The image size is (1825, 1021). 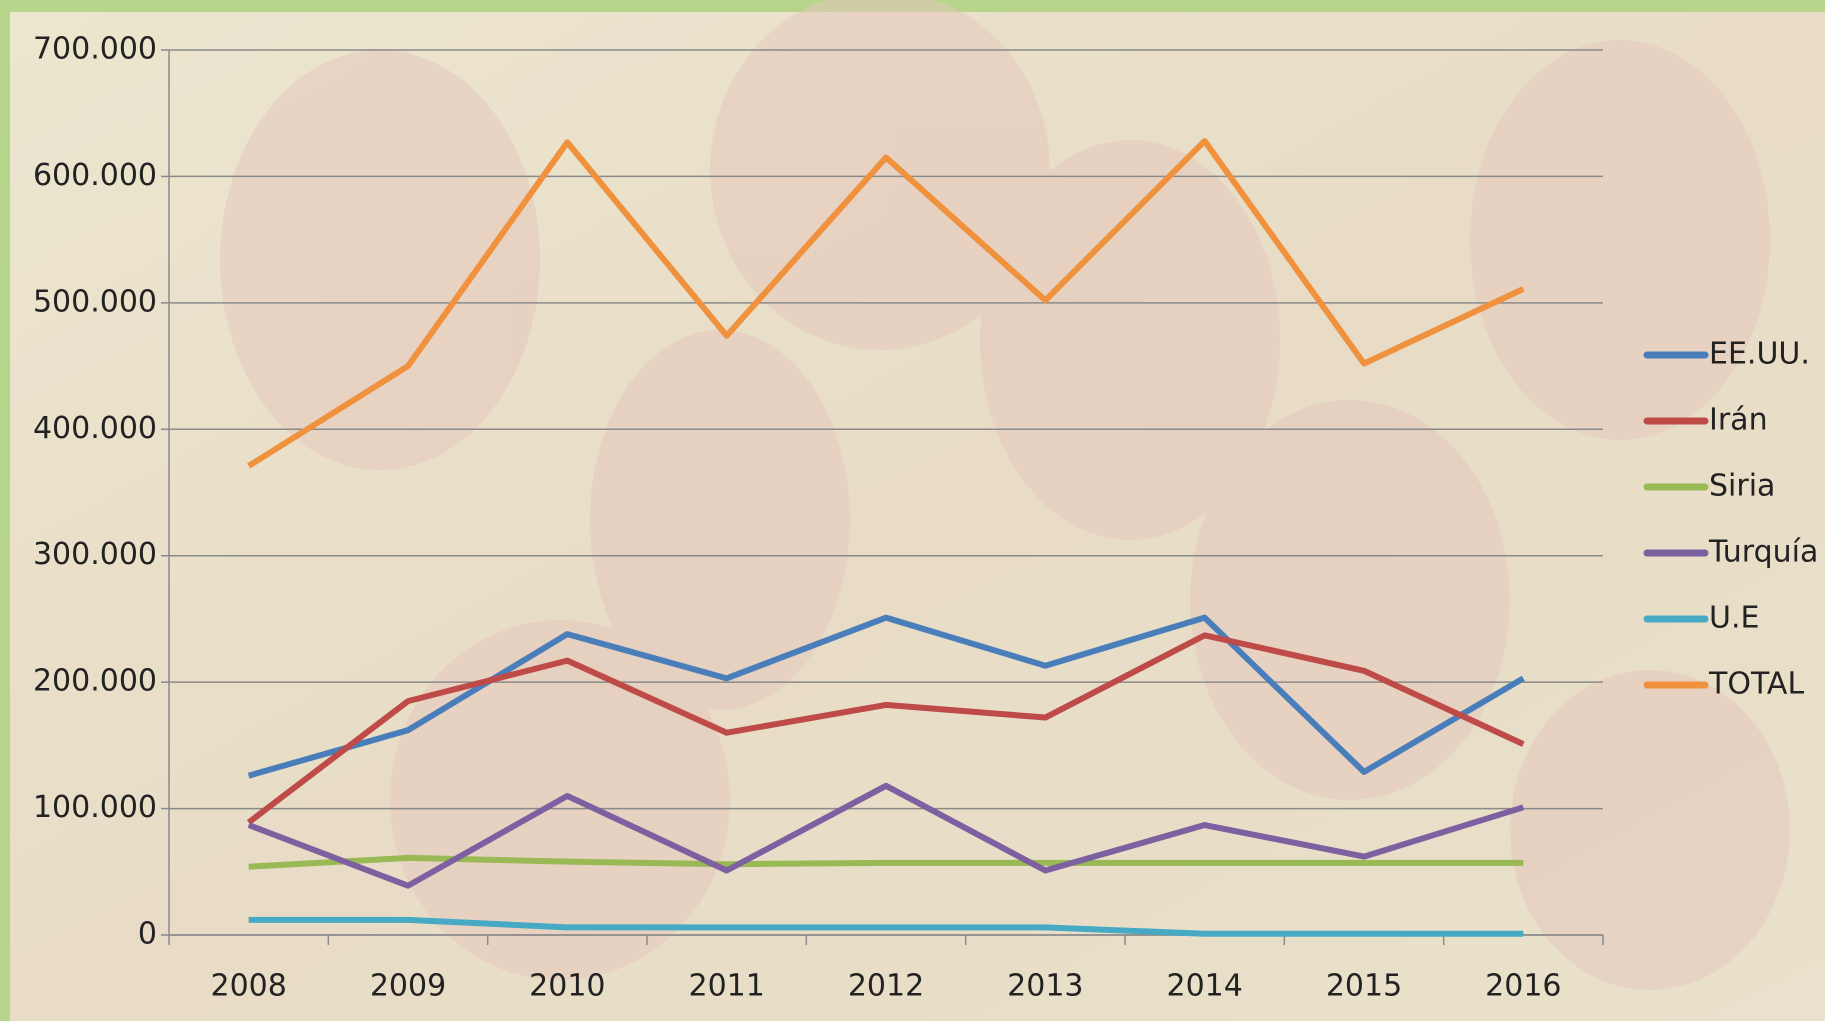 I want to click on x-tick-label: 2012, so click(x=886, y=986).